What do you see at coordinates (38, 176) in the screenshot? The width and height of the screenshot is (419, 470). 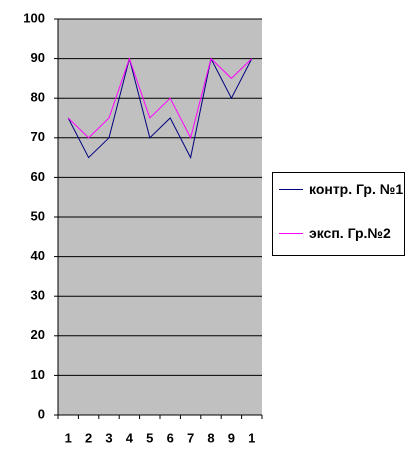 I see `y-tick-label: 60` at bounding box center [38, 176].